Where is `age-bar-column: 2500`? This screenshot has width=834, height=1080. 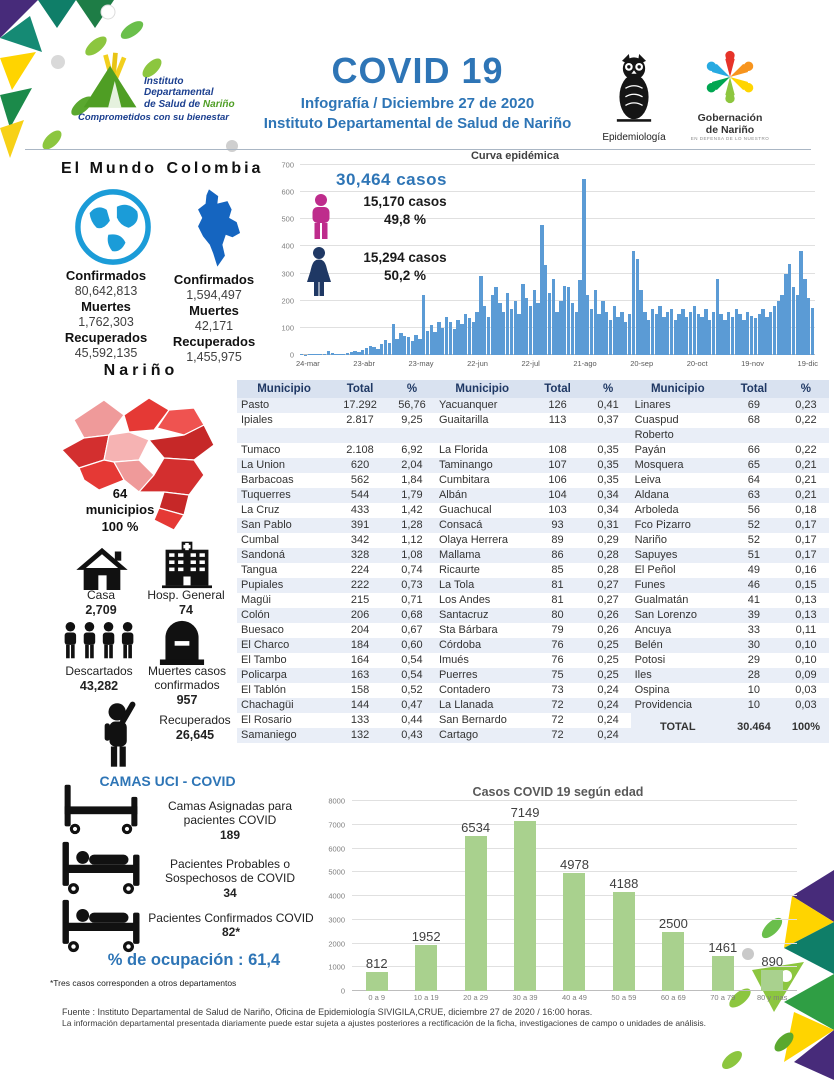 age-bar-column: 2500 is located at coordinates (673, 896).